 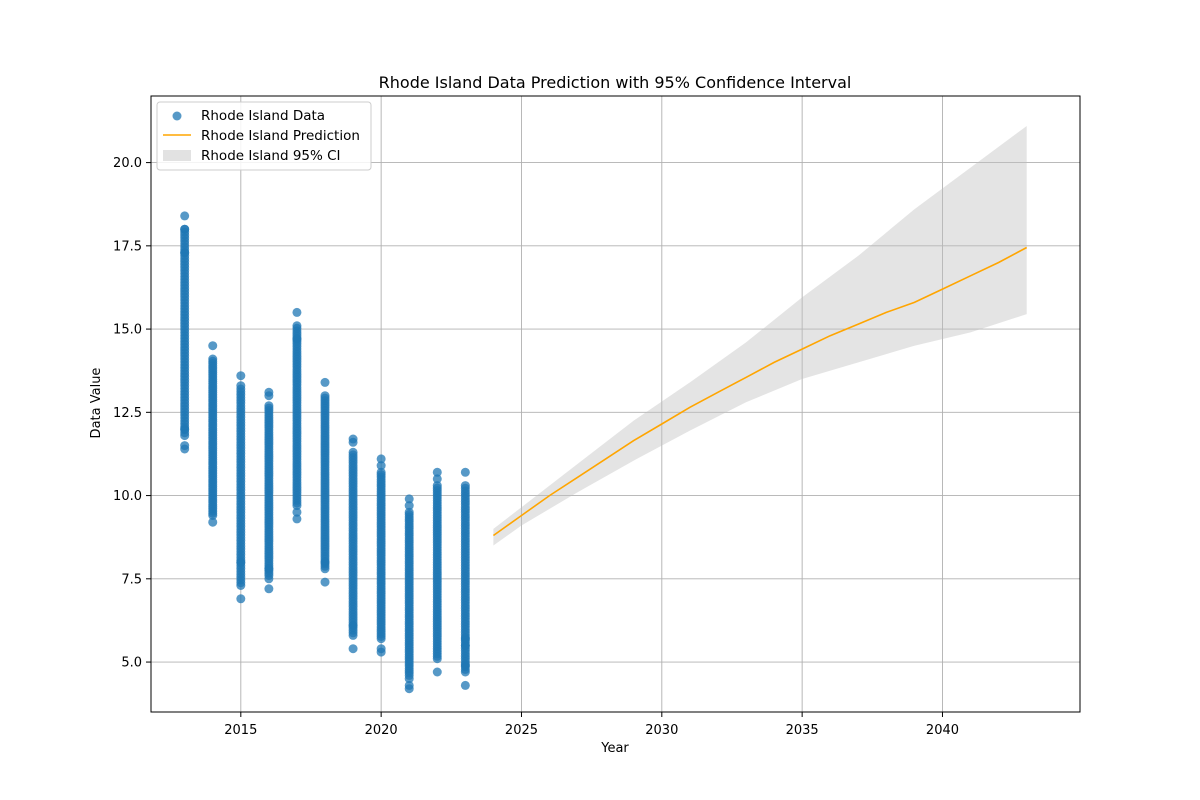 What do you see at coordinates (127, 413) in the screenshot?
I see `y-tick-label: 12.5` at bounding box center [127, 413].